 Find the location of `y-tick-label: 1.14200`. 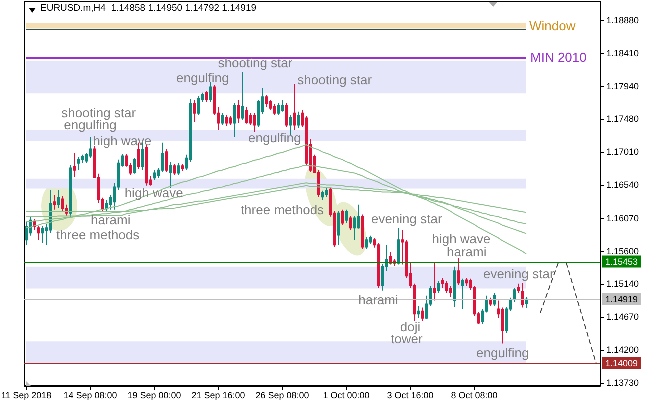

y-tick-label: 1.14200 is located at coordinates (623, 350).